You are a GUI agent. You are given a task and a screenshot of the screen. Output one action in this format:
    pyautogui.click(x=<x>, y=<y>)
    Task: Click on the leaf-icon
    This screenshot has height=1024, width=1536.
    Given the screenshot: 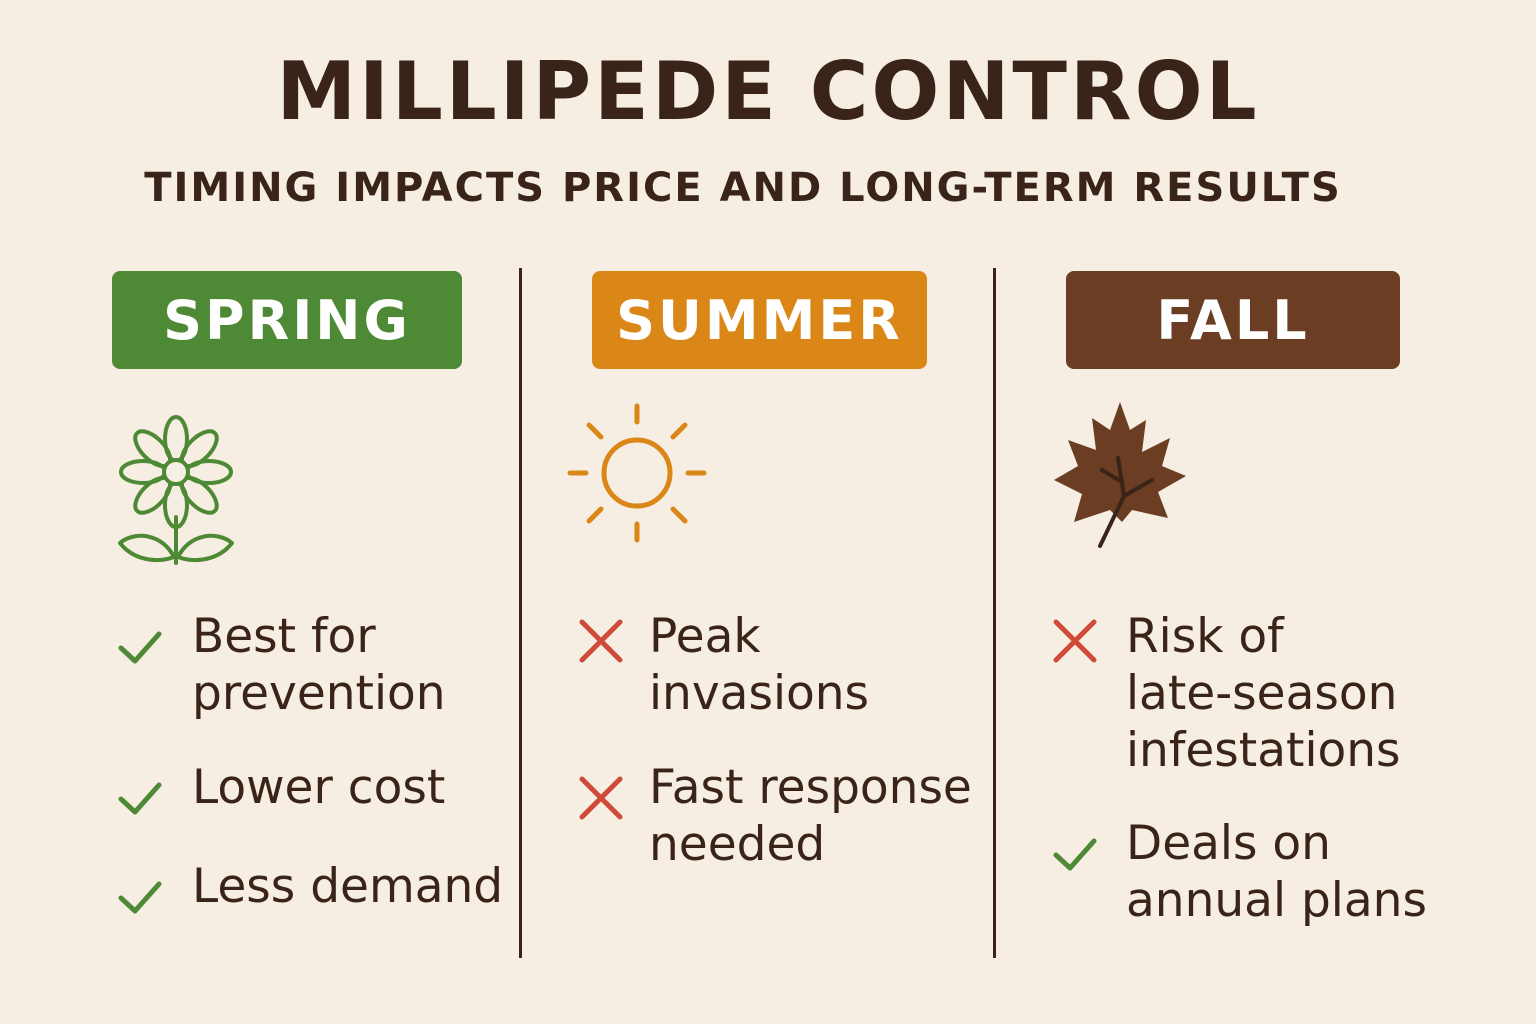 What is the action you would take?
    pyautogui.click(x=1120, y=475)
    